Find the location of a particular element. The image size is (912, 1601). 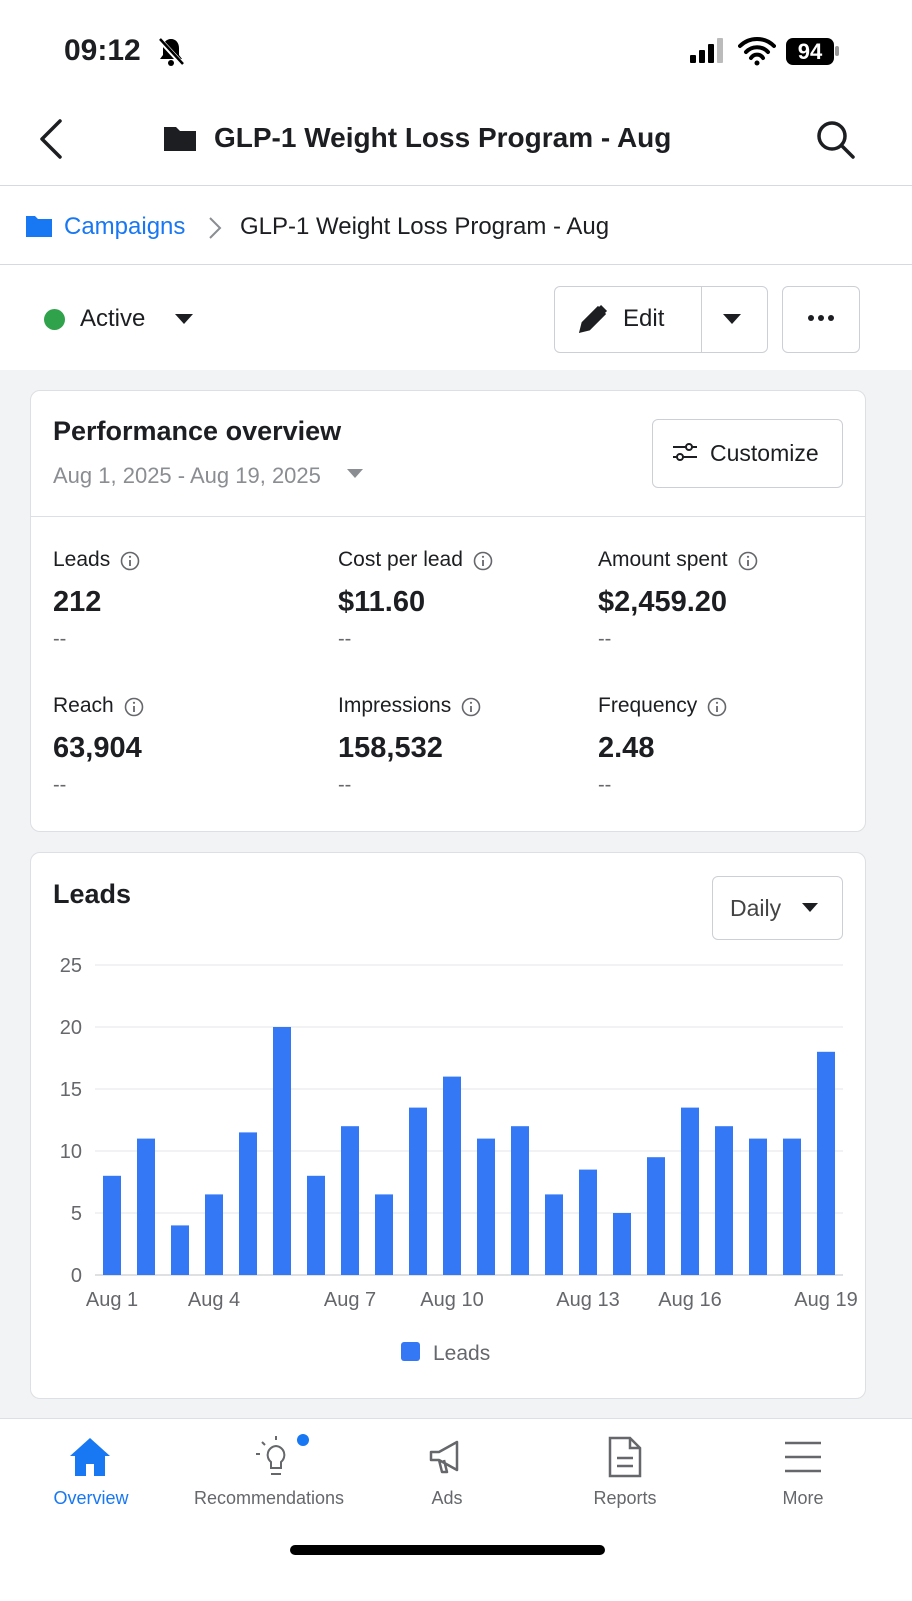

status-time: 09:12 is located at coordinates (102, 50).